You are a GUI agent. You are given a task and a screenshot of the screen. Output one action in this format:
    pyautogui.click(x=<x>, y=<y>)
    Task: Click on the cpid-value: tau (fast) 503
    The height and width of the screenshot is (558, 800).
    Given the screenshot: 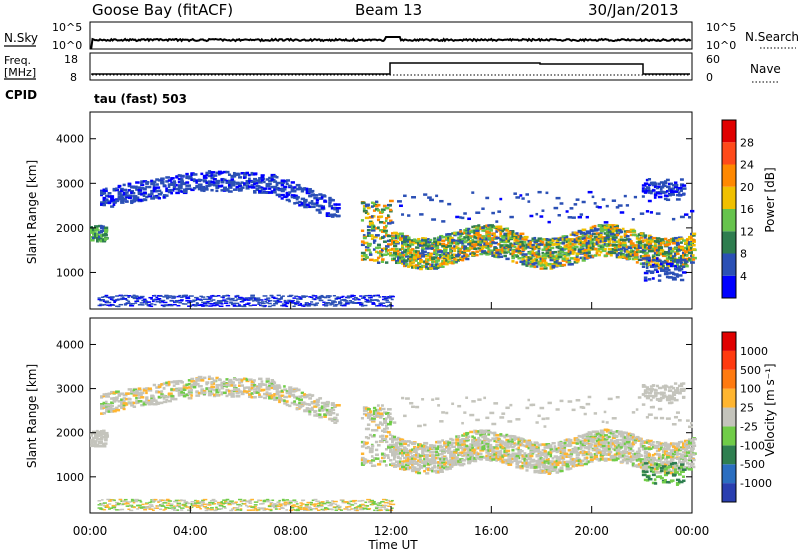 What is the action you would take?
    pyautogui.click(x=140, y=99)
    